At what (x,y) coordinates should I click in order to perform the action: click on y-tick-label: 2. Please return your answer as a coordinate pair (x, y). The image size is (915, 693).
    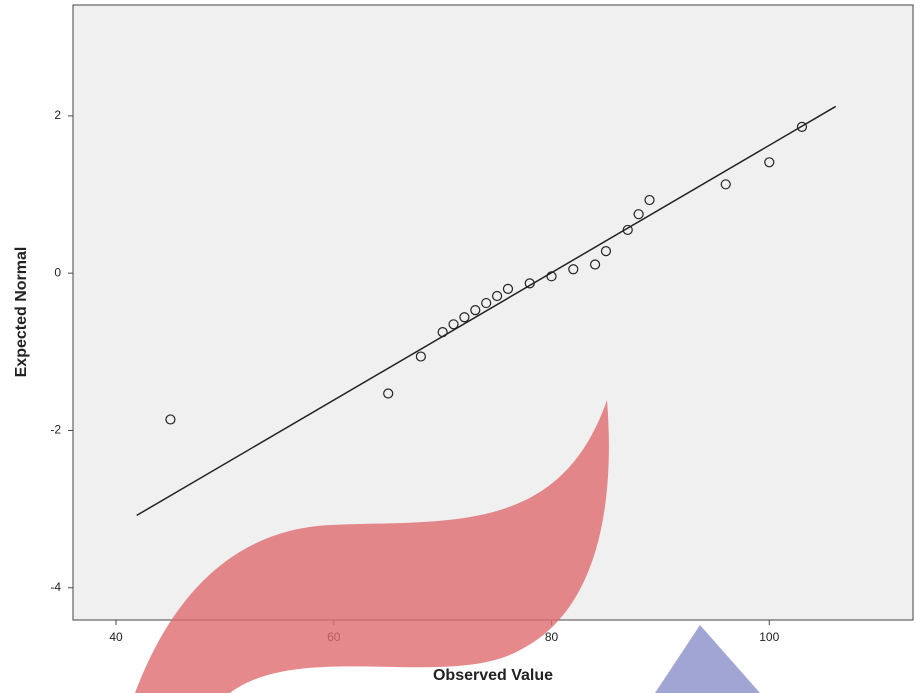
    Looking at the image, I should click on (57, 115).